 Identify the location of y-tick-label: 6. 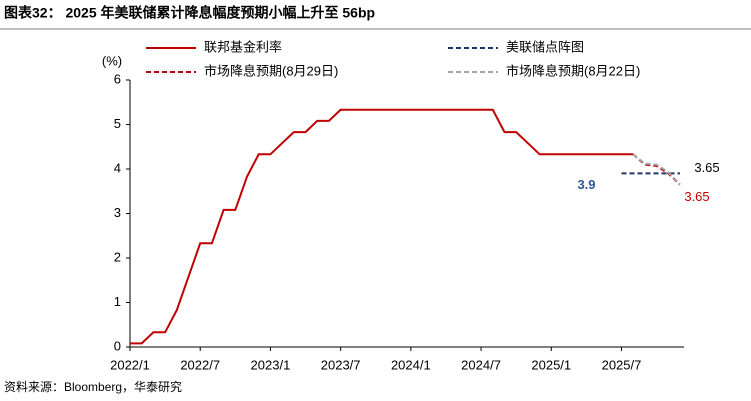
(117, 78).